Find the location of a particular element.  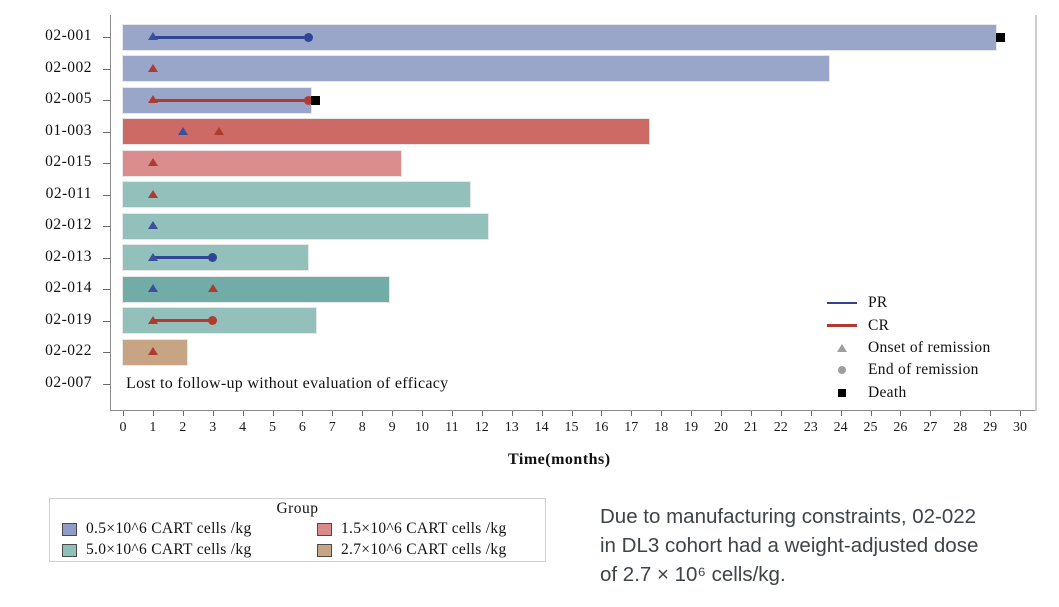

x-tick-label: 6 is located at coordinates (302, 427).